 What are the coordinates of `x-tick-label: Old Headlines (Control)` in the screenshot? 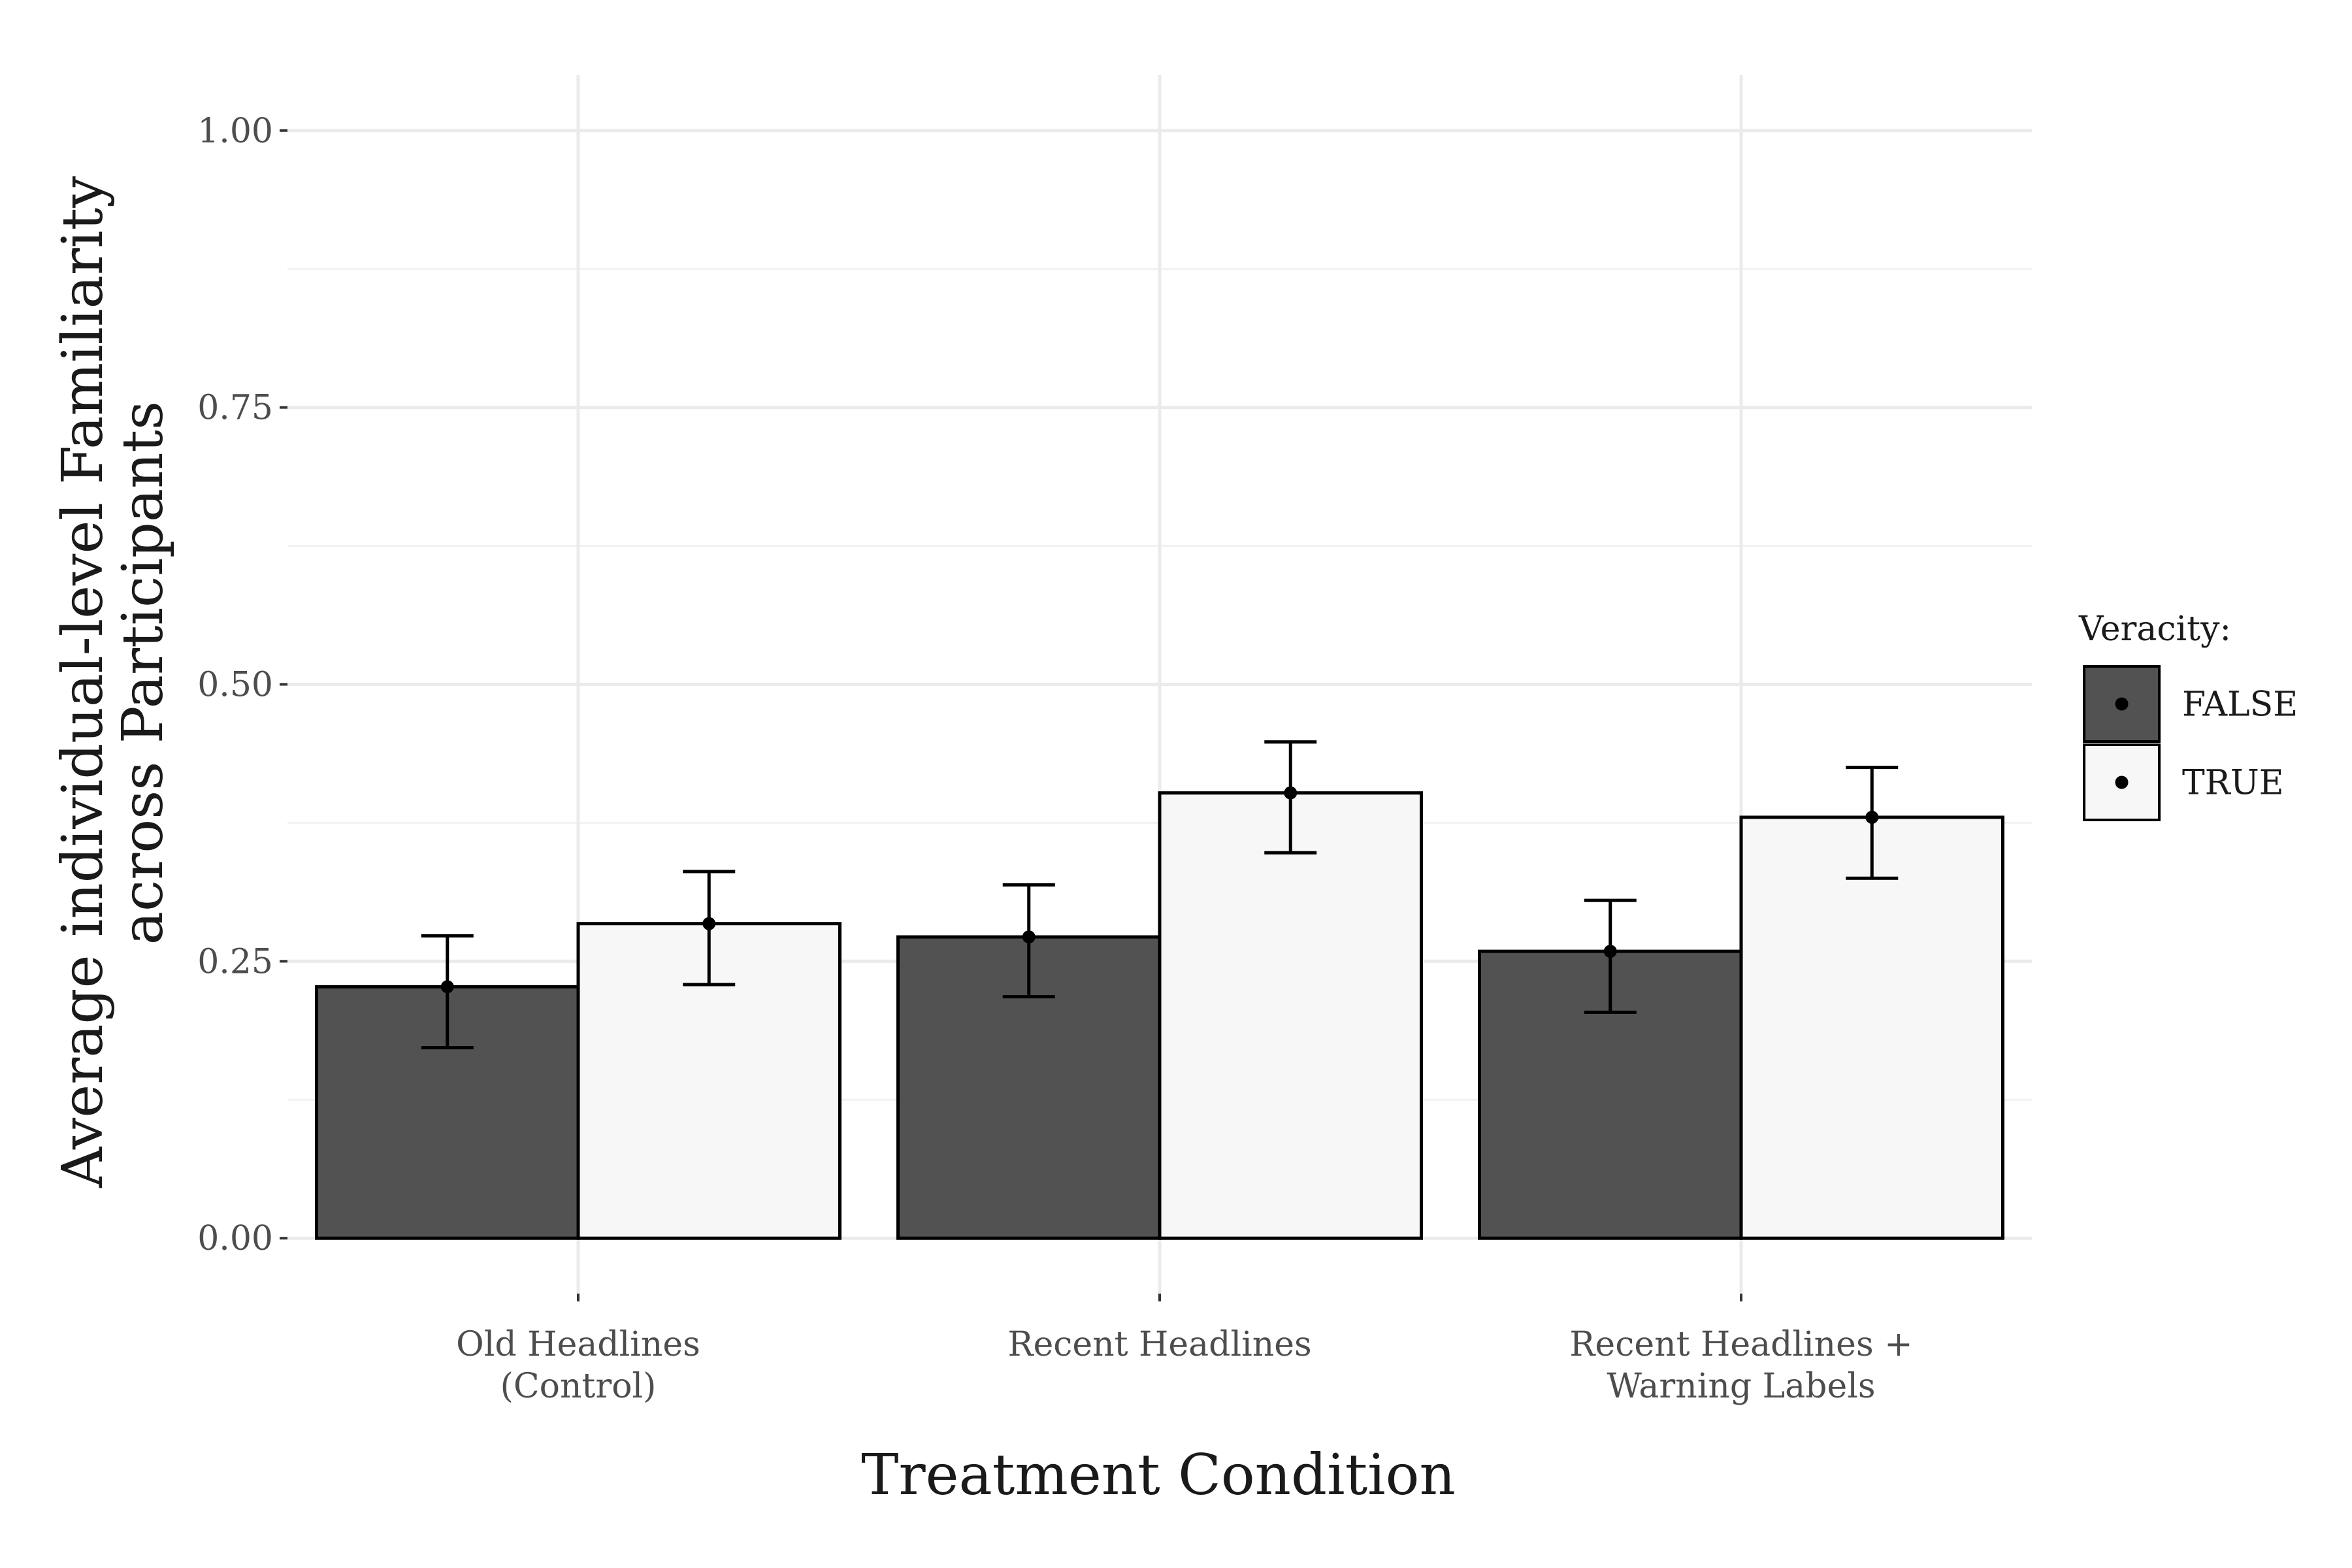 It's located at (578, 1365).